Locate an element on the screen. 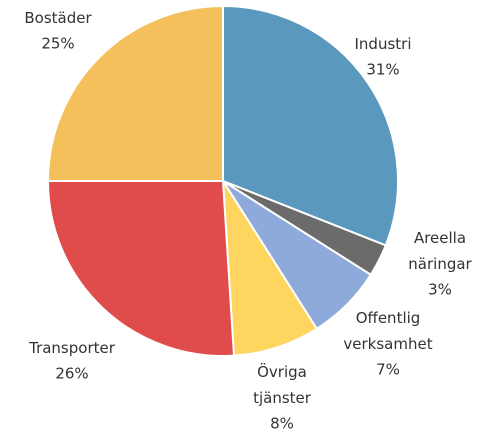 This screenshot has width=485, height=434. category-label: Offentlig verksamhet is located at coordinates (387, 331).